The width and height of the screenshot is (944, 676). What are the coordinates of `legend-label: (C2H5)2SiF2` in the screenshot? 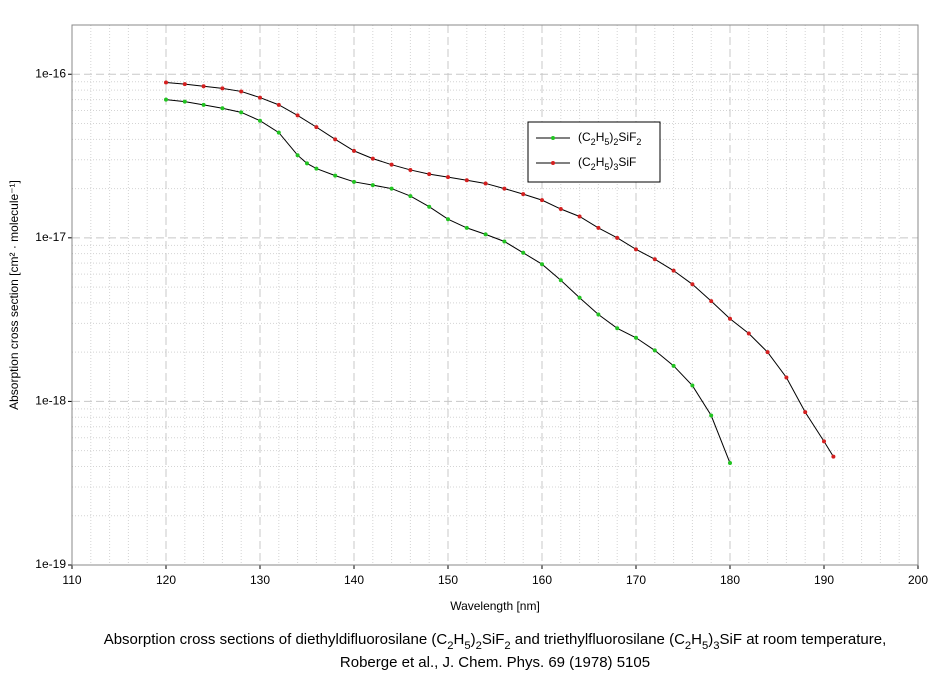 It's located at (609, 138).